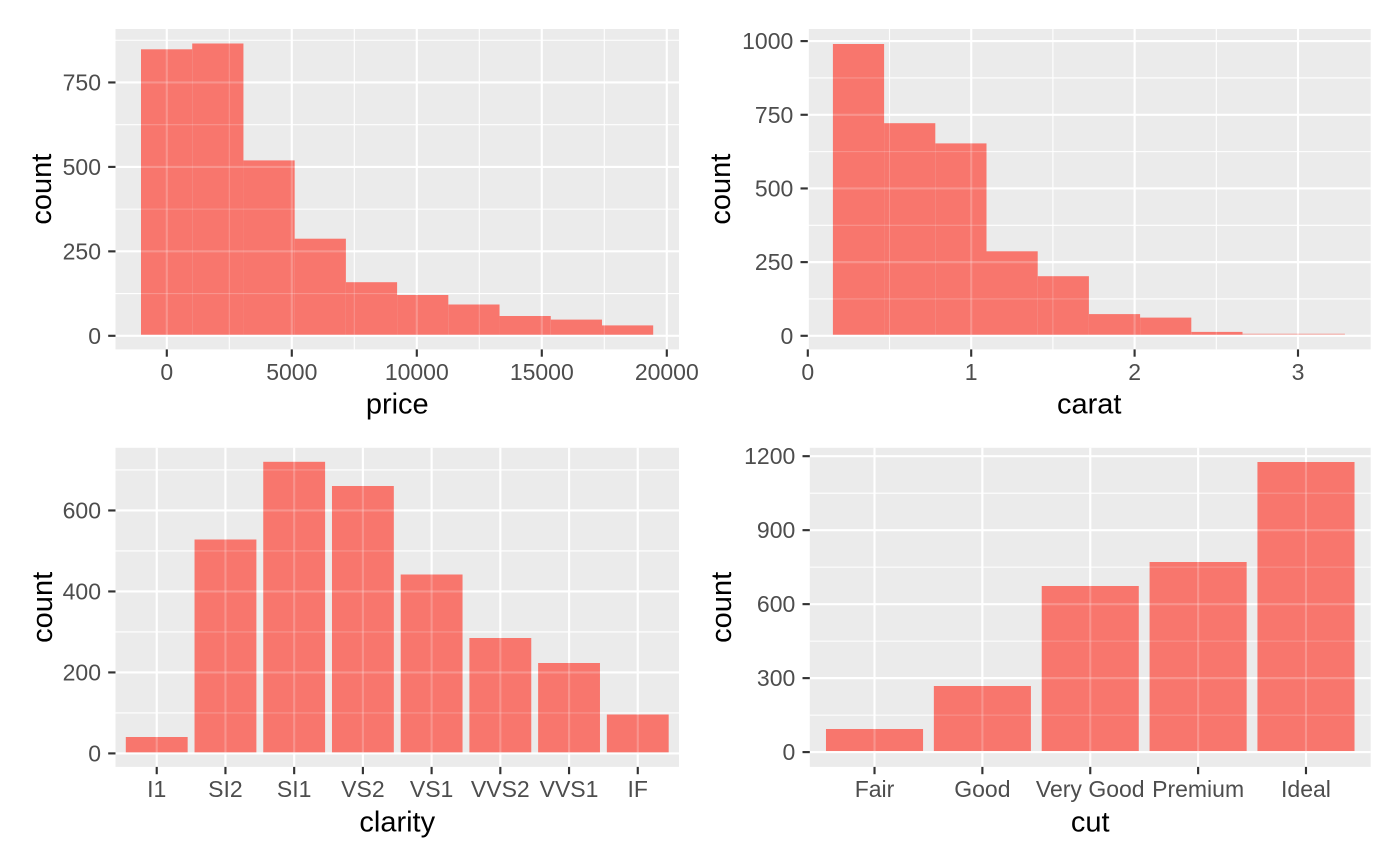 The height and width of the screenshot is (866, 1400). What do you see at coordinates (291, 372) in the screenshot?
I see `svg-text: 5000` at bounding box center [291, 372].